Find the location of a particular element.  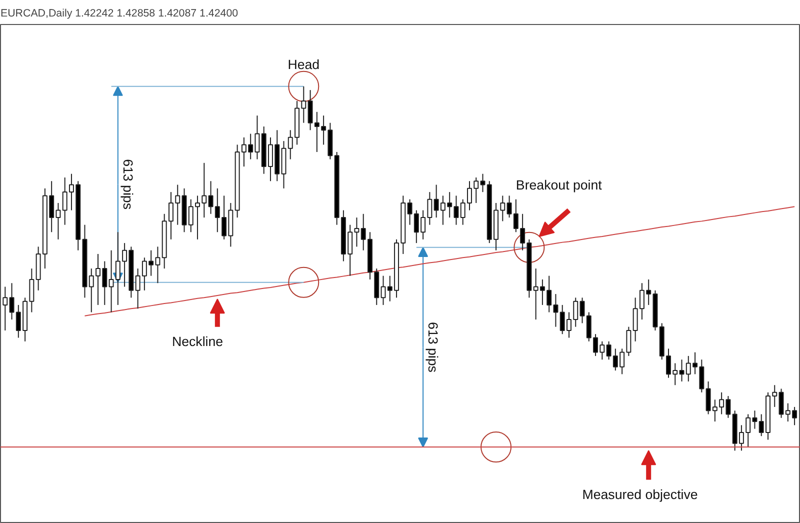

text: Measured objective is located at coordinates (640, 494).